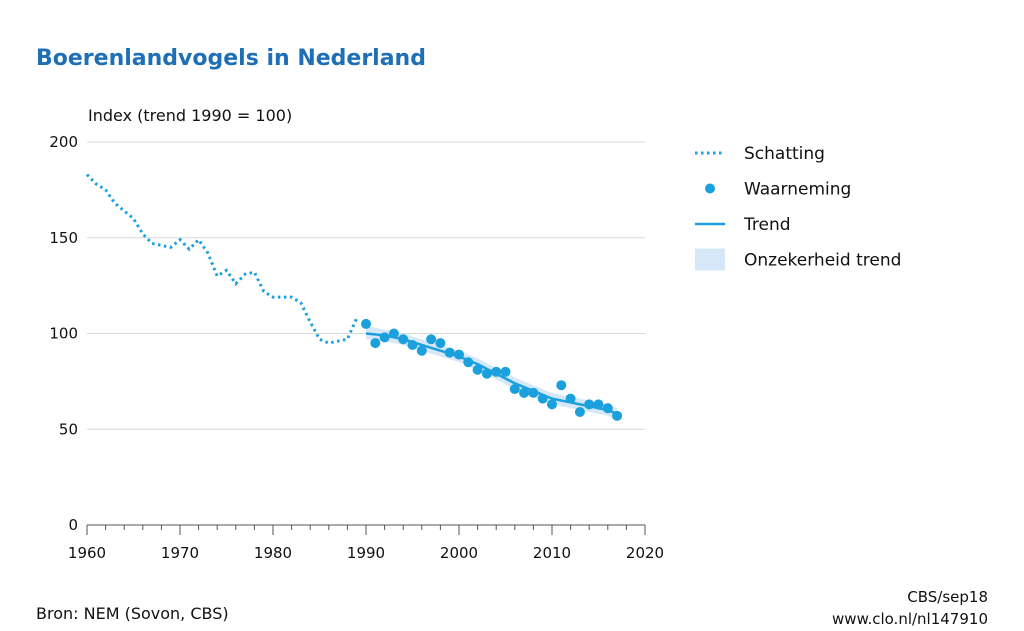 The image size is (1024, 631). What do you see at coordinates (87, 553) in the screenshot?
I see `x-tick-label-1960: 1960` at bounding box center [87, 553].